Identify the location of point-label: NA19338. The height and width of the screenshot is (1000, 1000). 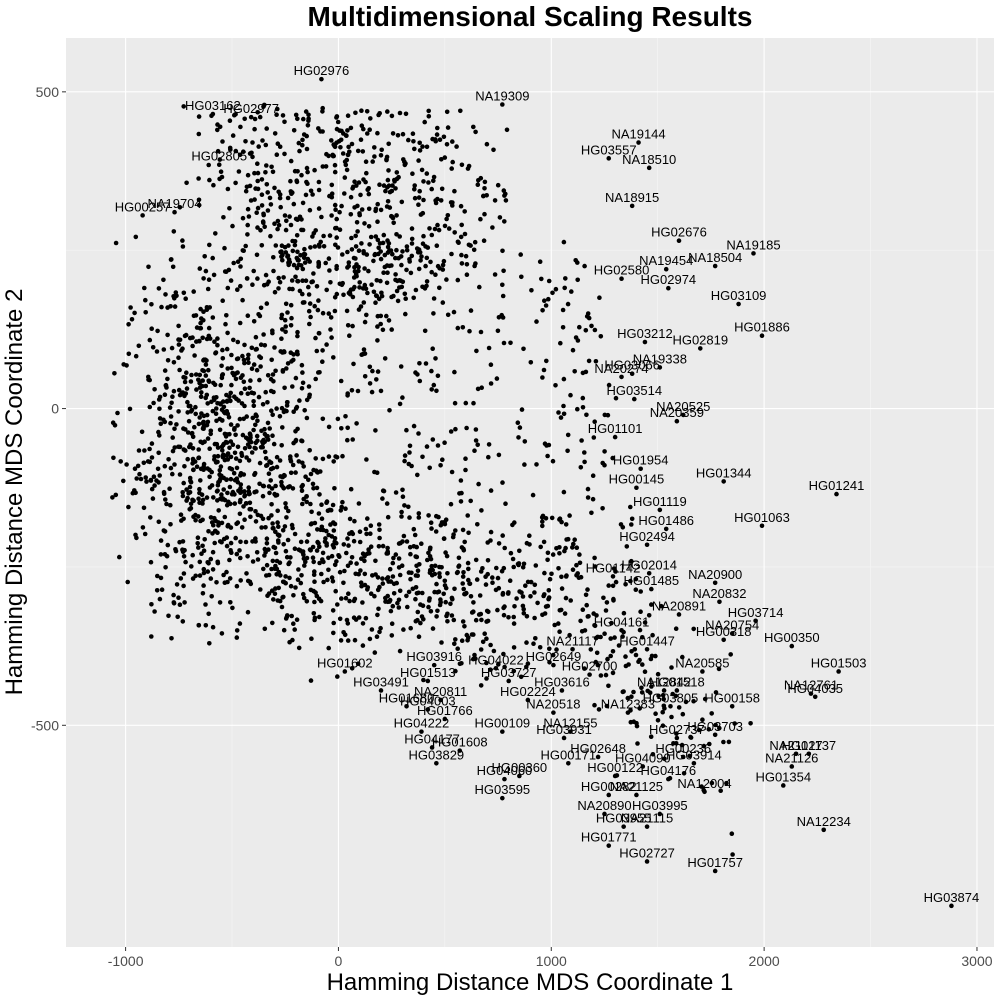
(660, 358).